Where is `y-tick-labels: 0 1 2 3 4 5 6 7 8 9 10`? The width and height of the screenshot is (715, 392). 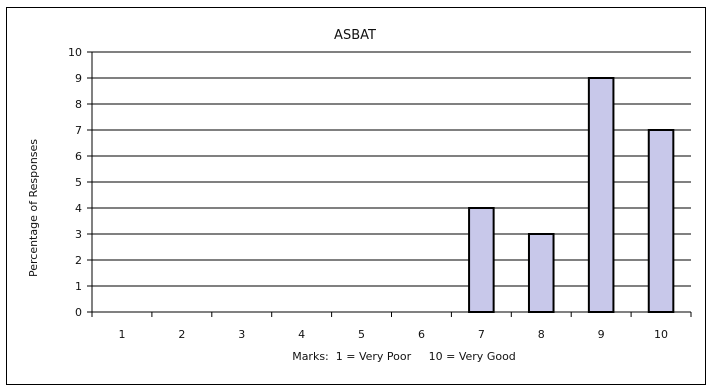
y-tick-labels: 0 1 2 3 4 5 6 7 8 9 10 is located at coordinates (75, 182).